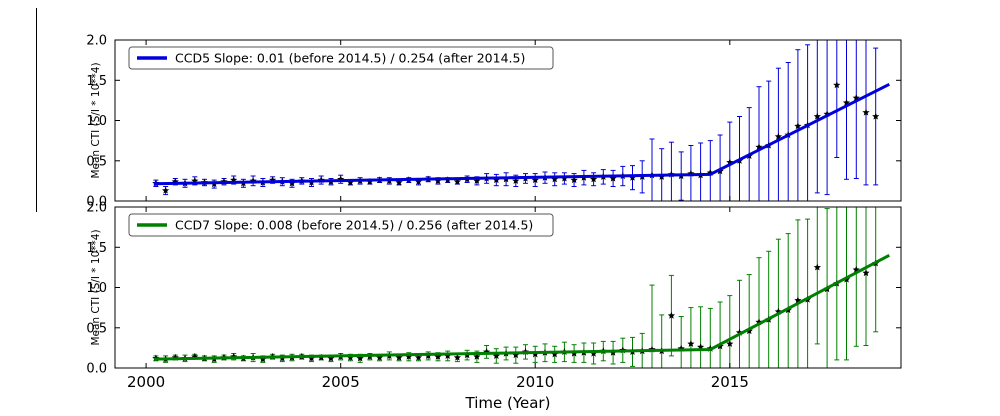 This screenshot has width=1000, height=416. I want to click on x-tick-label: 2005, so click(341, 382).